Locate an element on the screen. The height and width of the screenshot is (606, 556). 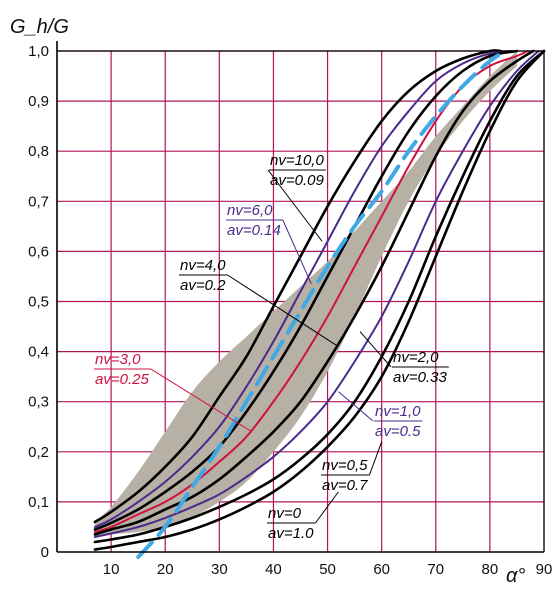
annotation-label-top: nv=10,0 is located at coordinates (297, 160).